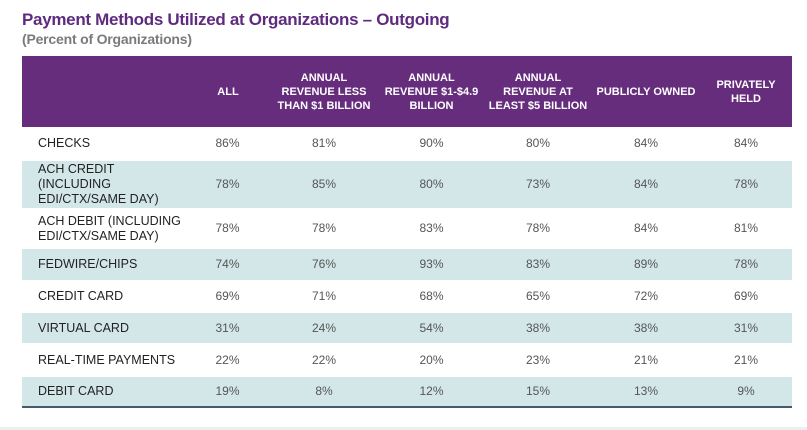 The width and height of the screenshot is (807, 430). What do you see at coordinates (646, 91) in the screenshot?
I see `column-header: PUBLICLY OWNED` at bounding box center [646, 91].